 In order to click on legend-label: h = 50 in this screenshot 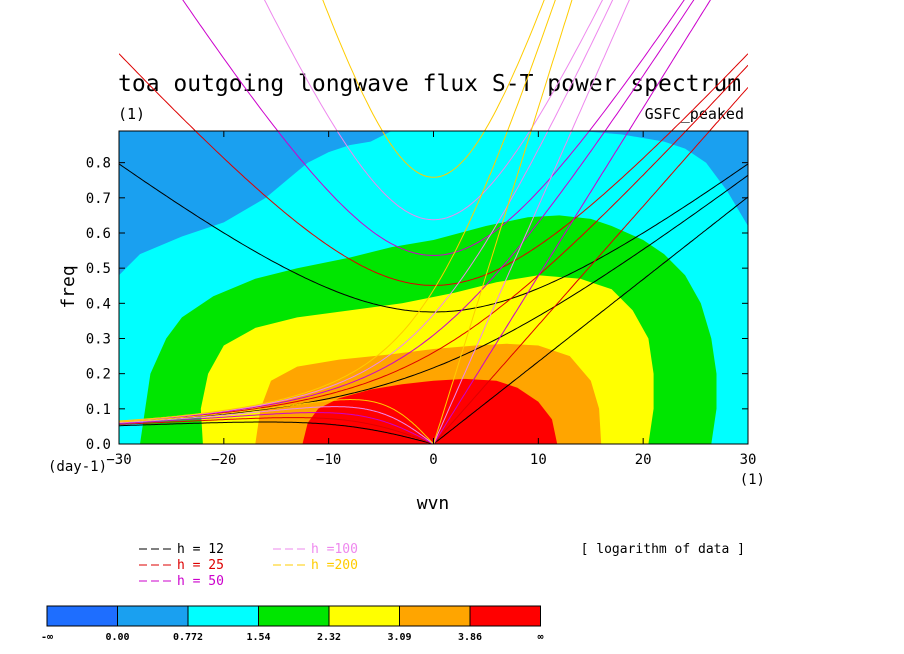, I will do `click(200, 581)`.